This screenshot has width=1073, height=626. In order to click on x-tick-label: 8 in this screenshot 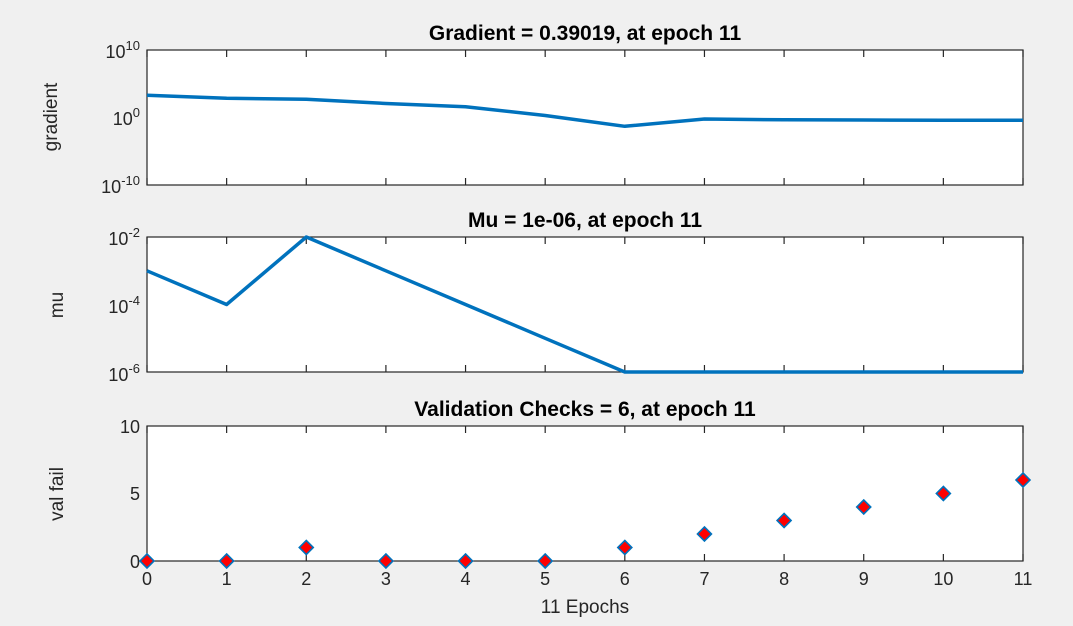, I will do `click(784, 579)`.